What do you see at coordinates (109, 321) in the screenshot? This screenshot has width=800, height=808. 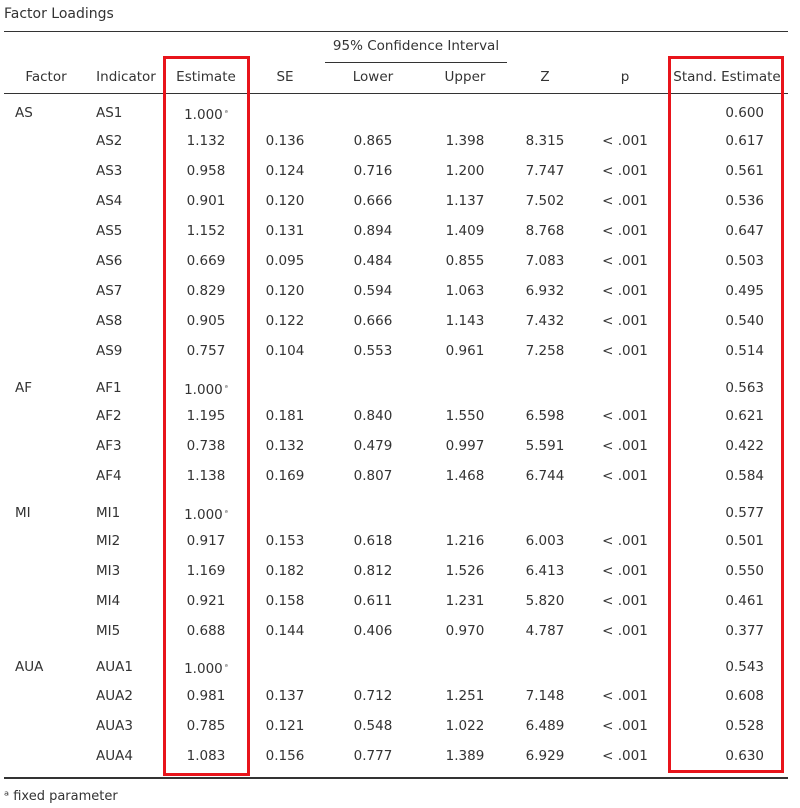 I see `indicator-cell: AS8` at bounding box center [109, 321].